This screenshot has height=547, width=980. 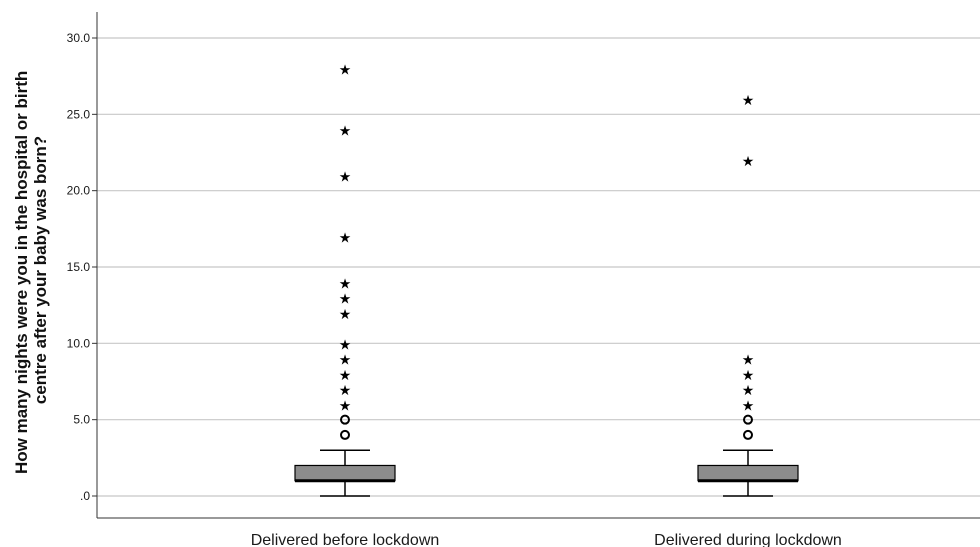 I want to click on box-group: ★★★★★★★★★★★★, so click(x=345, y=280).